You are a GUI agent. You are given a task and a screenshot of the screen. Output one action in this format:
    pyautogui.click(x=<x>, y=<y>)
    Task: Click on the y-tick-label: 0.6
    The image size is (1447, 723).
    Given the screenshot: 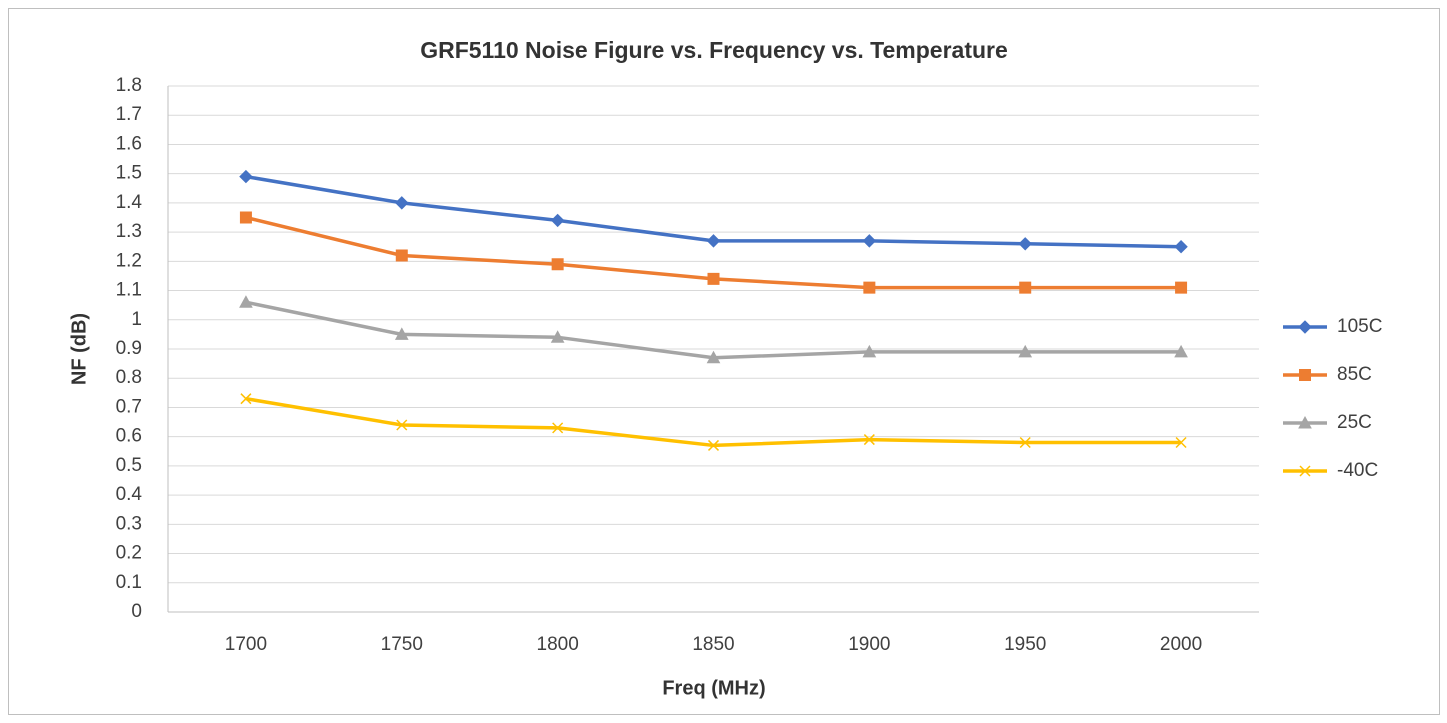 What is the action you would take?
    pyautogui.click(x=129, y=436)
    